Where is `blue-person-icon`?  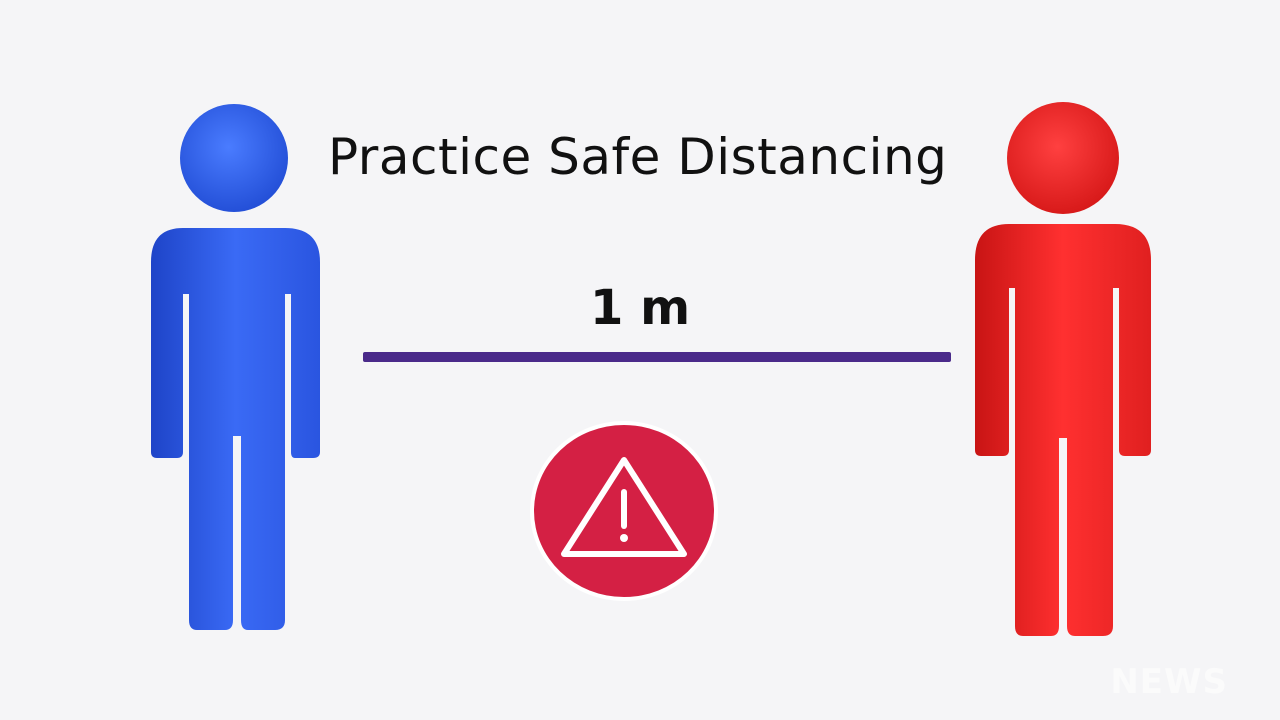
blue-person-icon is located at coordinates (235, 367).